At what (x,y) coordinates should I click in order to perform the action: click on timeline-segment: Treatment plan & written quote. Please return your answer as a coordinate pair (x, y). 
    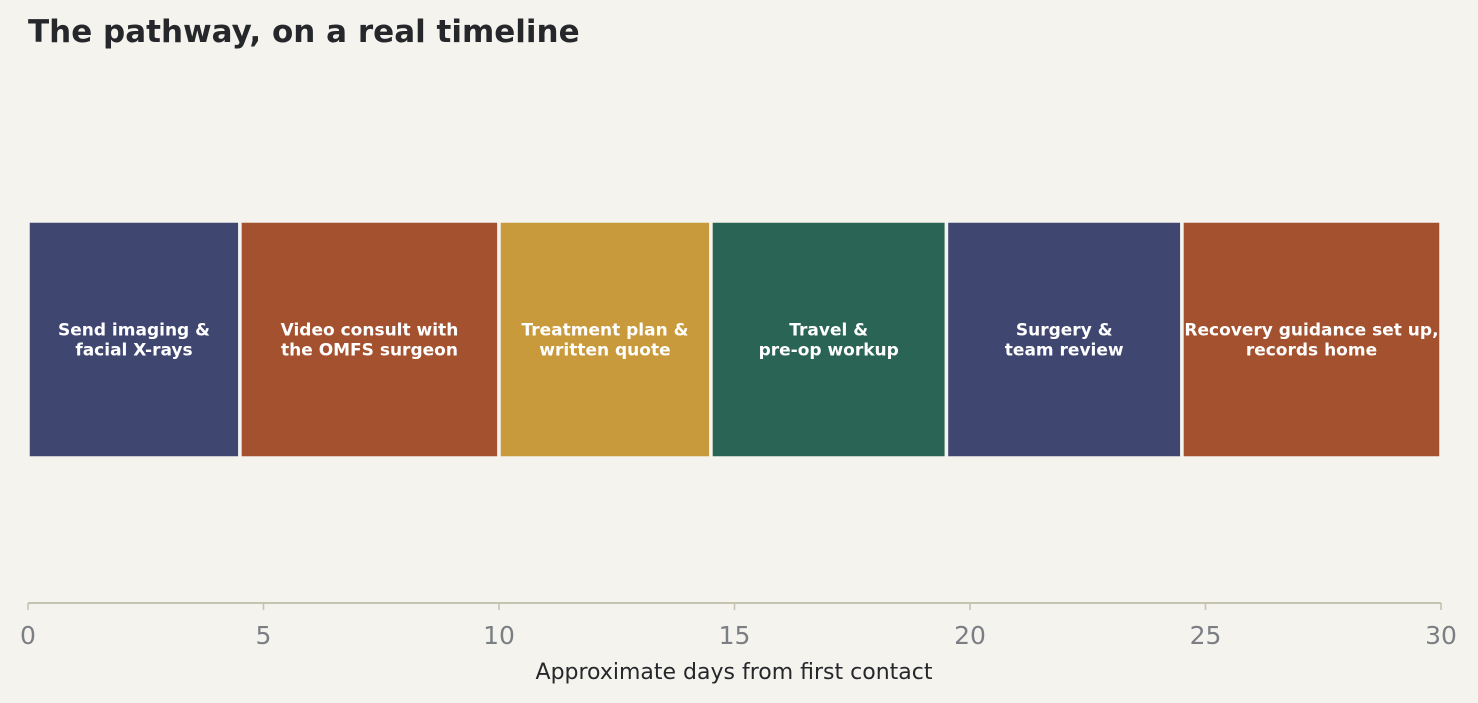
    Looking at the image, I should click on (605, 339).